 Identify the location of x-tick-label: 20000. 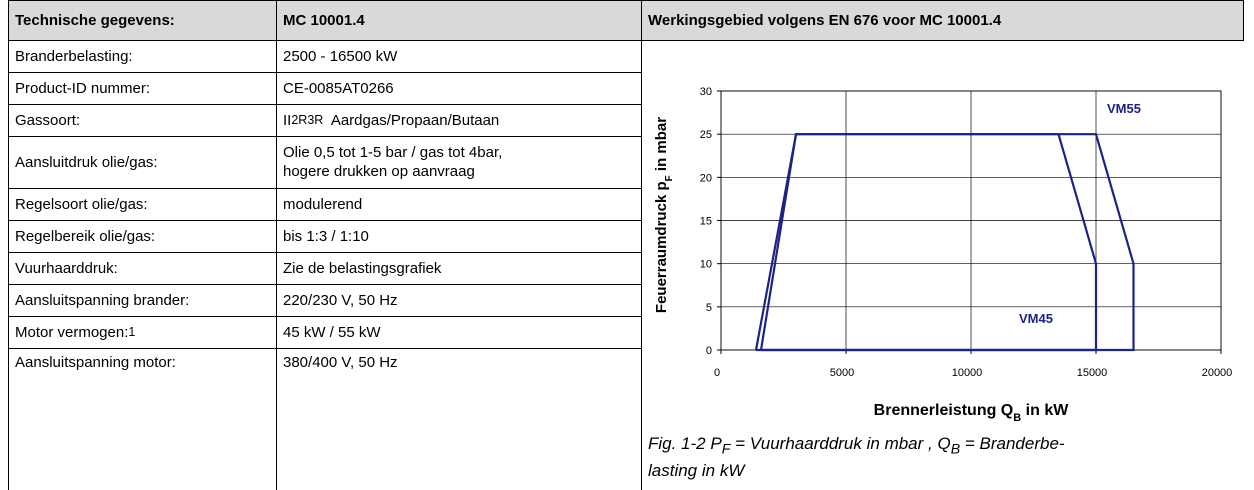
(1217, 373).